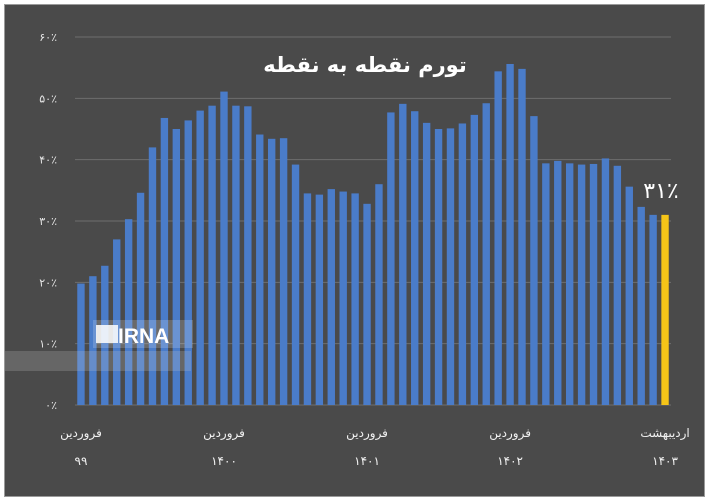 The width and height of the screenshot is (711, 503). Describe the element at coordinates (107, 334) in the screenshot. I see `watermark-logo-icon` at that location.